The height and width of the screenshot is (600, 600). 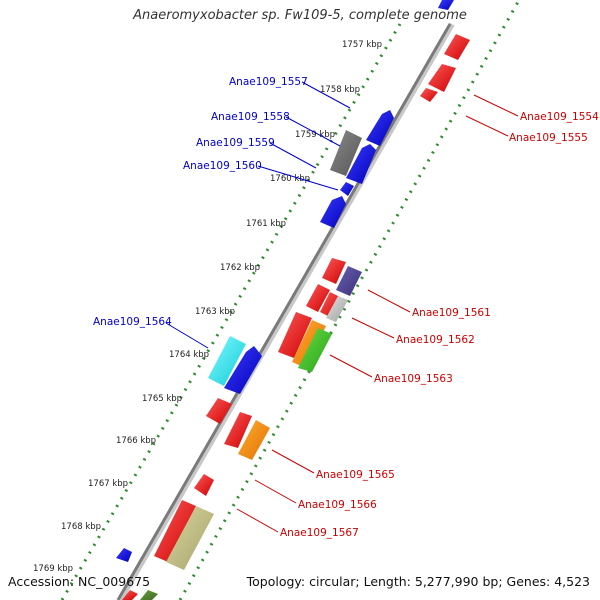 I want to click on gene-label-anae109-1561: Anae109_1561, so click(x=451, y=313).